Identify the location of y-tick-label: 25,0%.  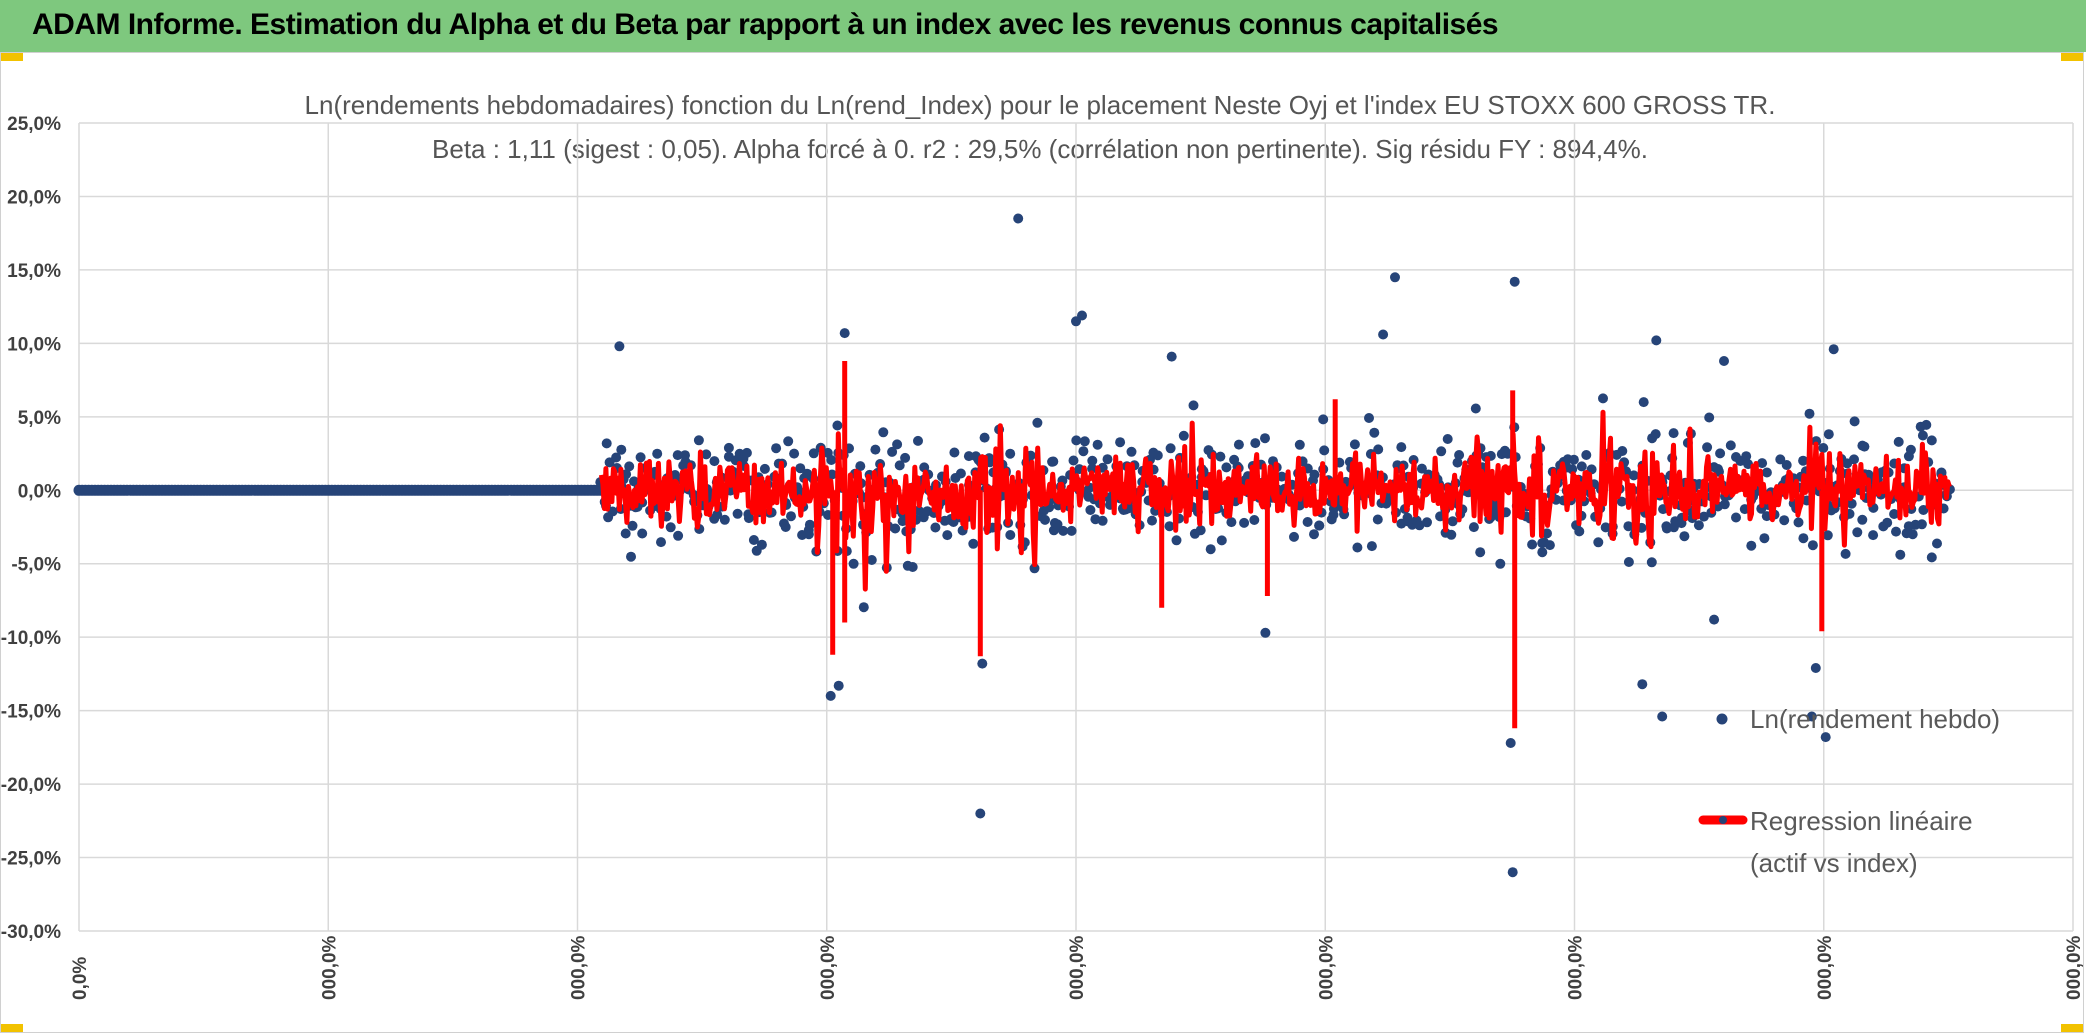
(34, 124).